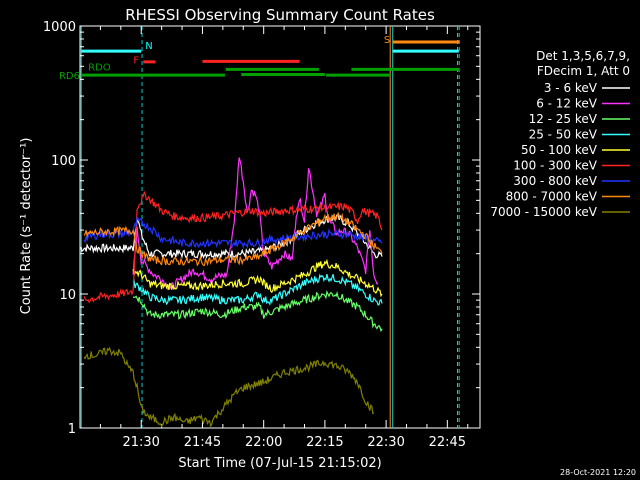 This screenshot has width=640, height=480. What do you see at coordinates (583, 56) in the screenshot?
I see `legend-header-line-1: Det 1,3,5,6,7,9,` at bounding box center [583, 56].